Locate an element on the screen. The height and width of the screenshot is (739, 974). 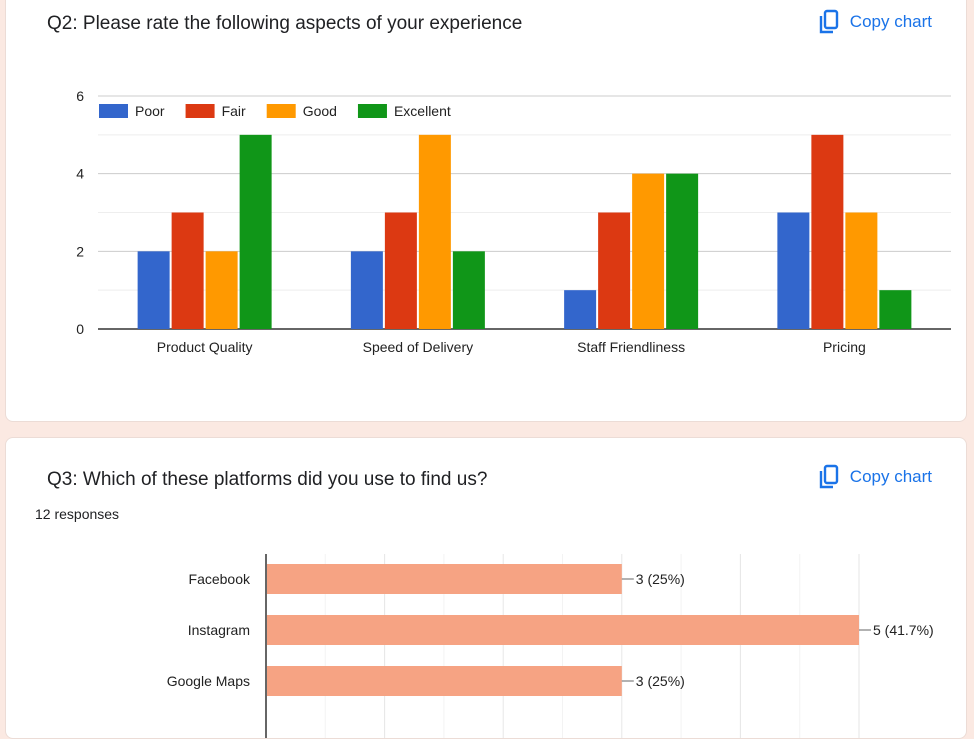
y-category-label: Instagram is located at coordinates (219, 630).